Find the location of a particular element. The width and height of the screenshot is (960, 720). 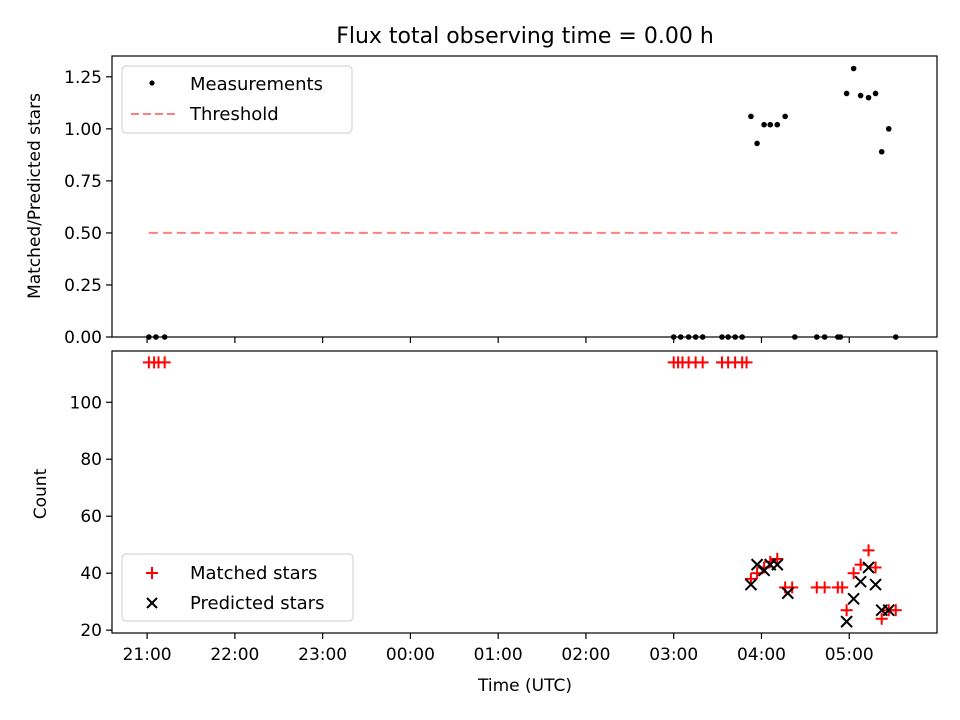

x-tick-label: 23:00 is located at coordinates (322, 655).